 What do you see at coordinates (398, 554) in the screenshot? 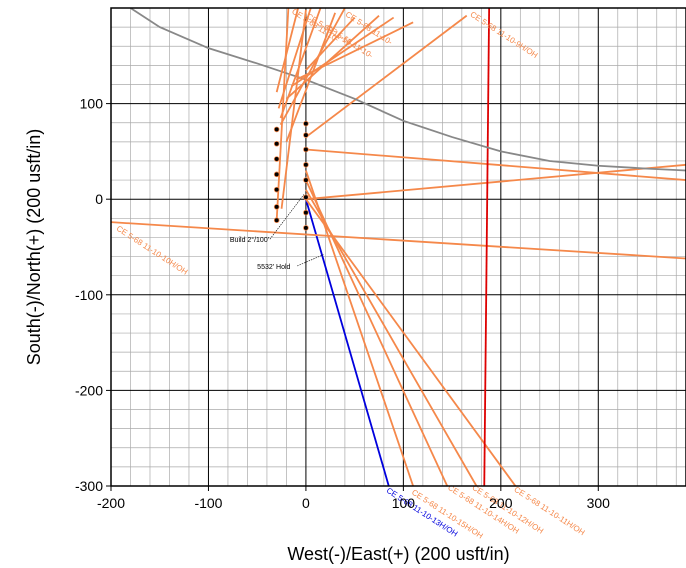
I see `x-axis-title: West(-)/East(+) (200 usft/in)` at bounding box center [398, 554].